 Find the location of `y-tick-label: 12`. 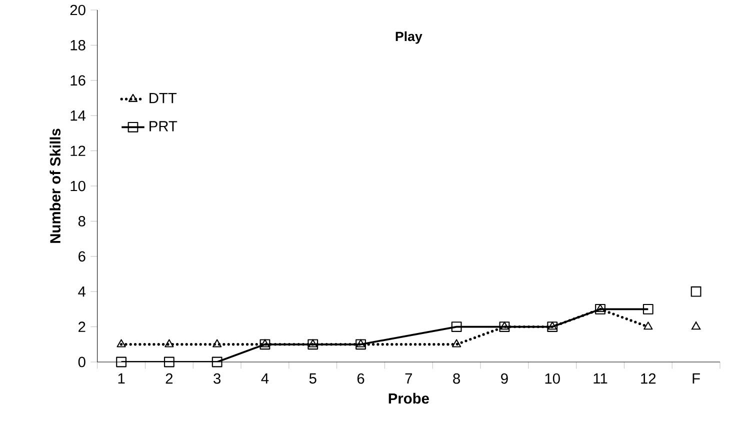

y-tick-label: 12 is located at coordinates (78, 151).